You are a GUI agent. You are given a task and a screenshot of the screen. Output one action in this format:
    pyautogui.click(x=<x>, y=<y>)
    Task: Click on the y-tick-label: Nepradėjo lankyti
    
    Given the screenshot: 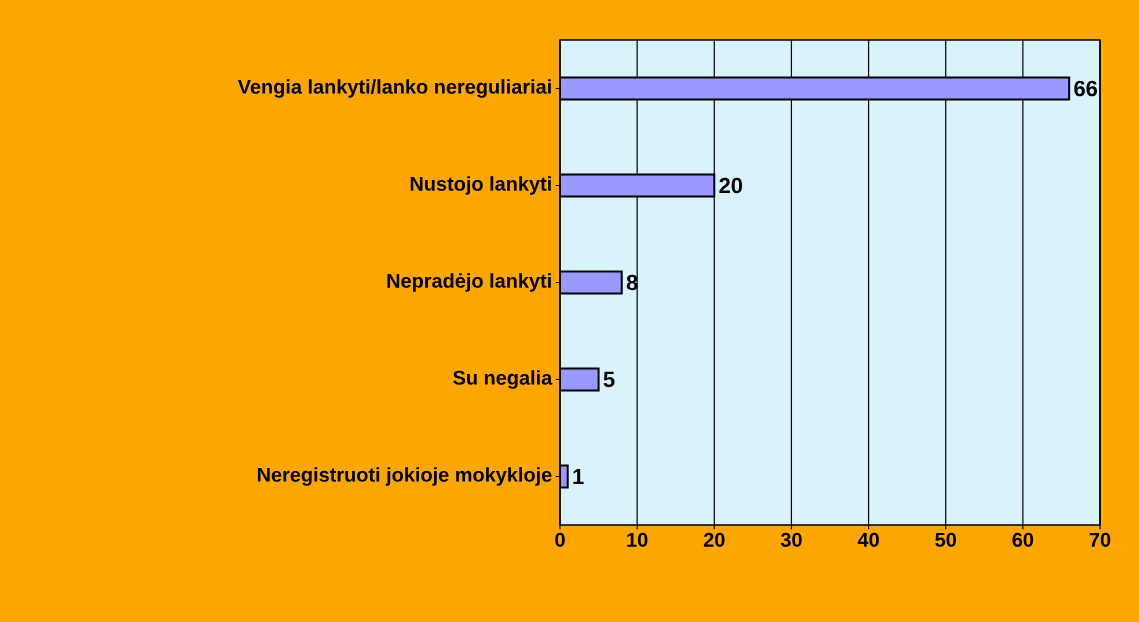 What is the action you would take?
    pyautogui.click(x=469, y=282)
    